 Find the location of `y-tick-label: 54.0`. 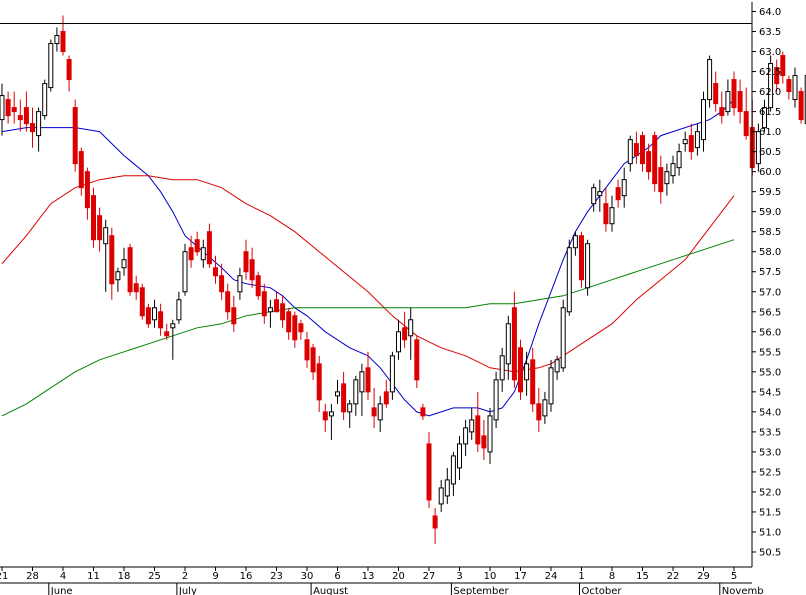

y-tick-label: 54.0 is located at coordinates (770, 412).